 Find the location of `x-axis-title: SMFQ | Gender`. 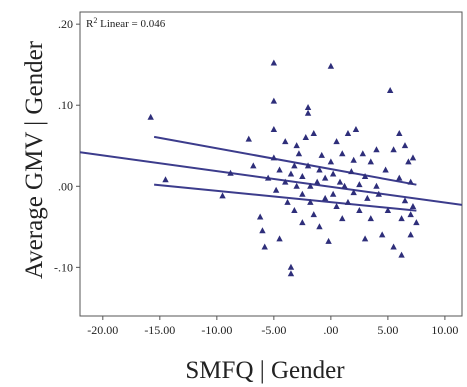

x-axis-title: SMFQ | Gender is located at coordinates (265, 370).